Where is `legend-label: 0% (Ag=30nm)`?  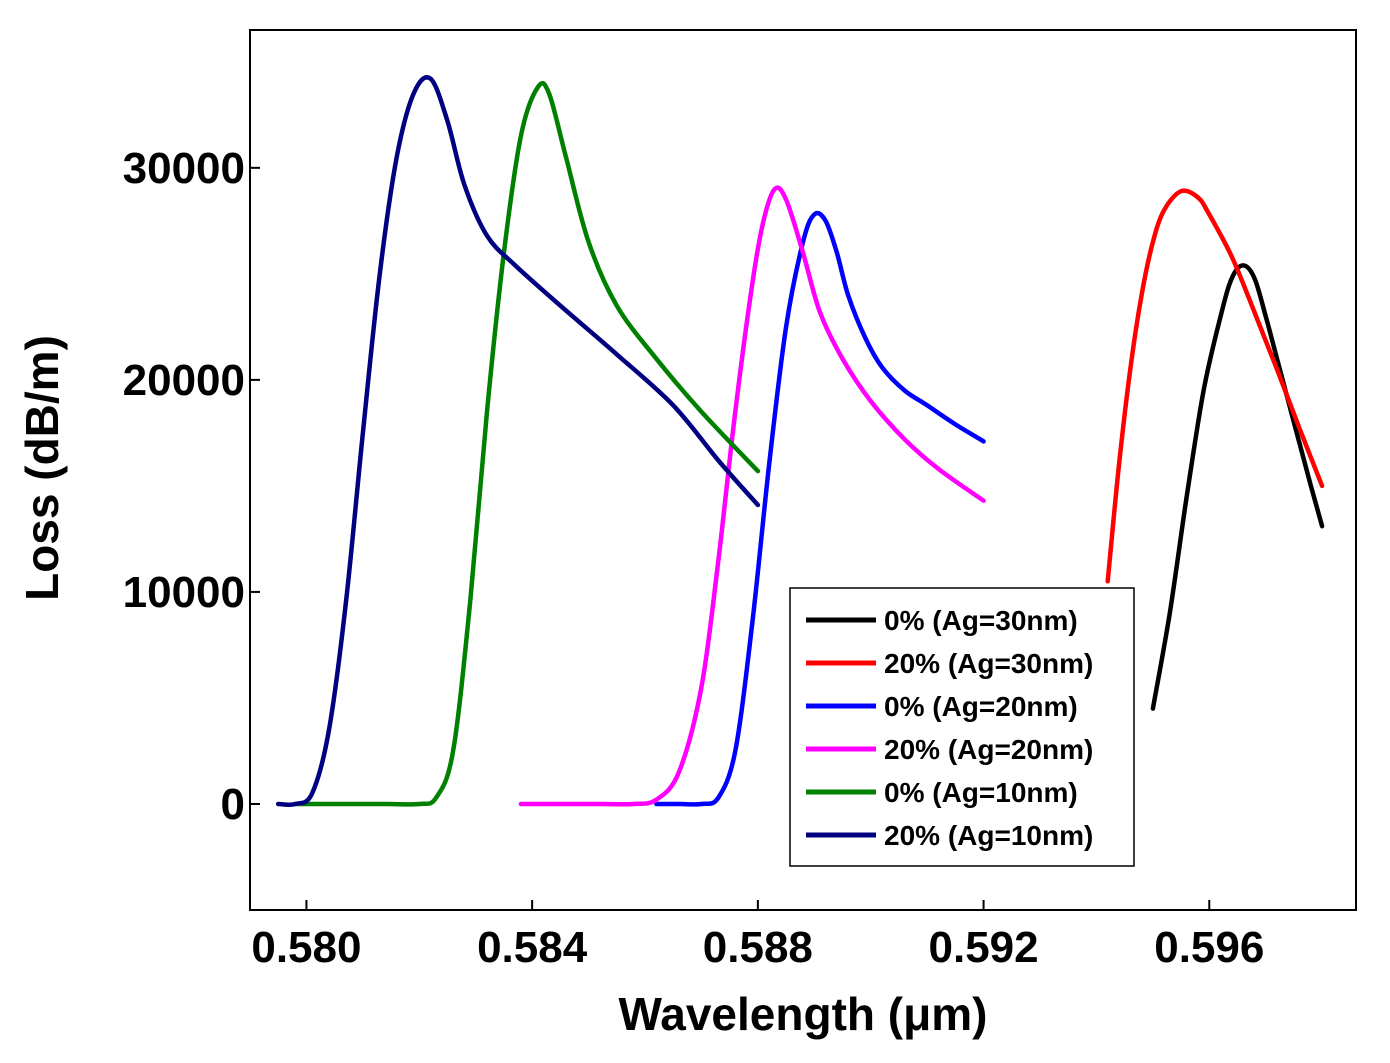
legend-label: 0% (Ag=30nm) is located at coordinates (981, 620).